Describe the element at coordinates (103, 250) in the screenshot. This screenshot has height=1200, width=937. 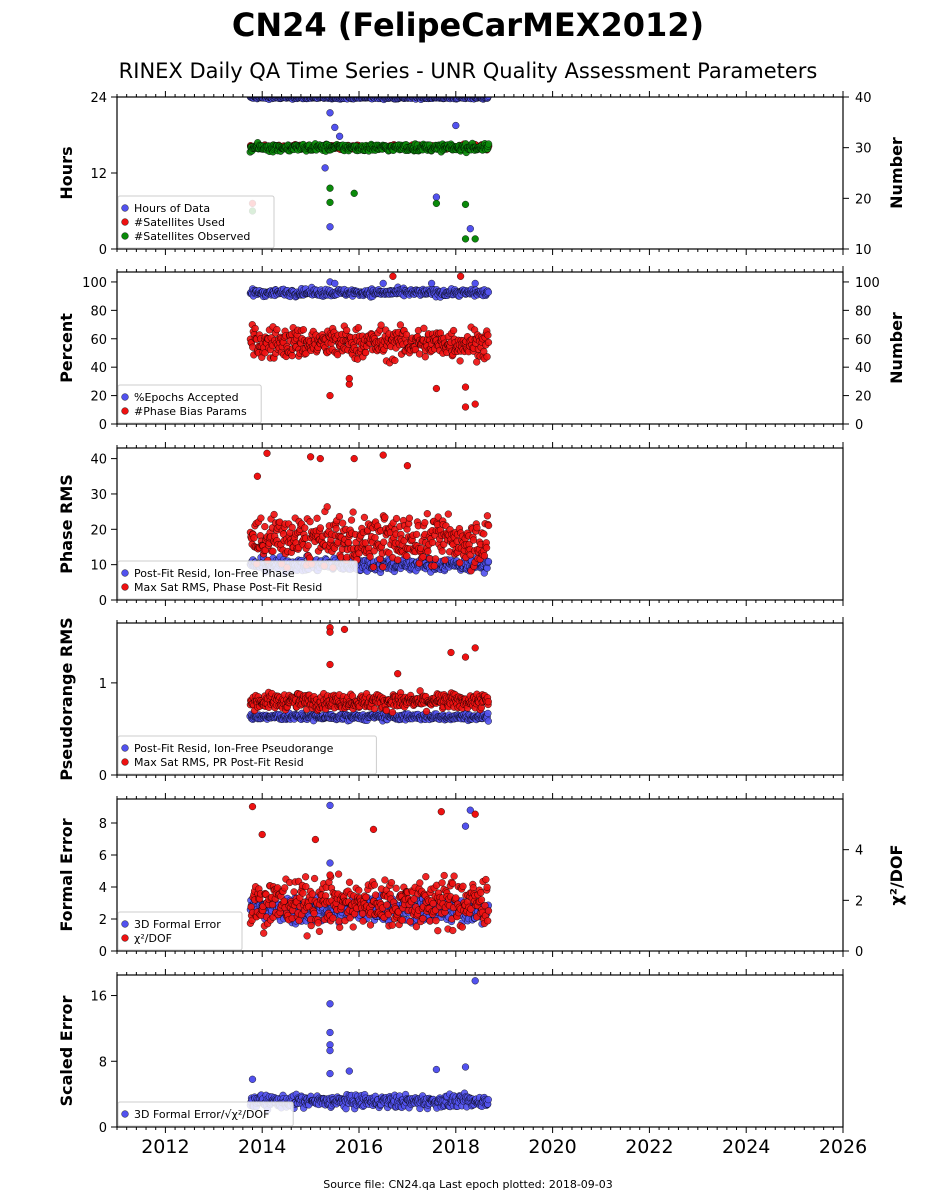
I see `y-tick-label: 0` at that location.